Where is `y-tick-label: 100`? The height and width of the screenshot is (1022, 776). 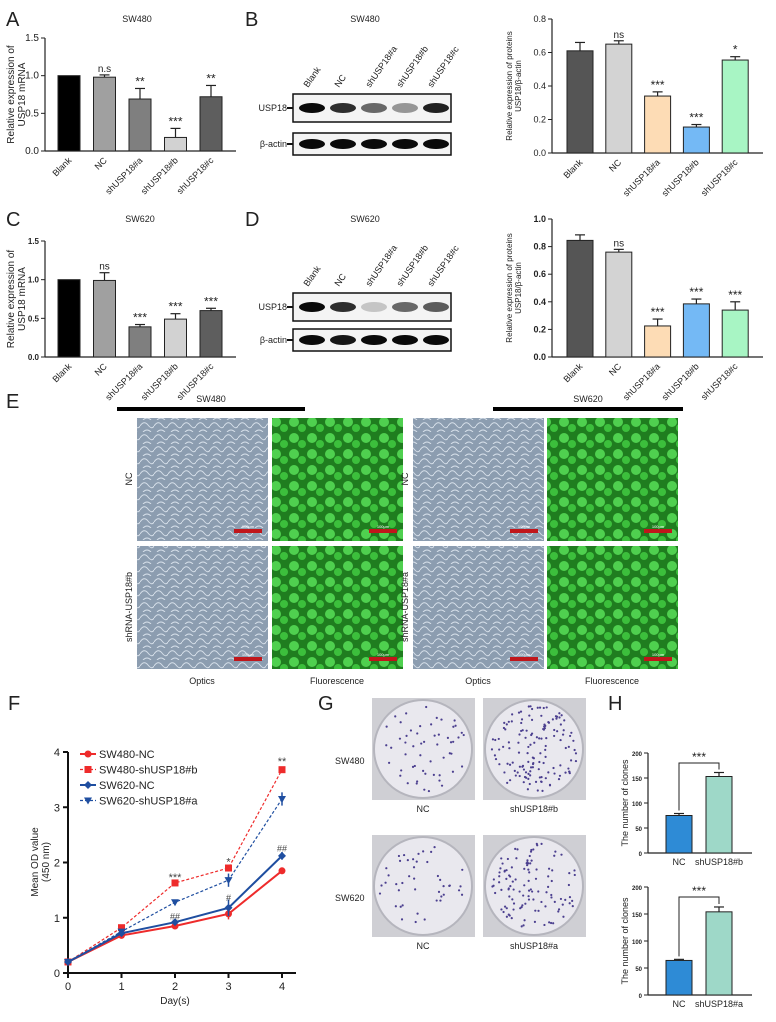
y-tick-label: 100 is located at coordinates (637, 943).